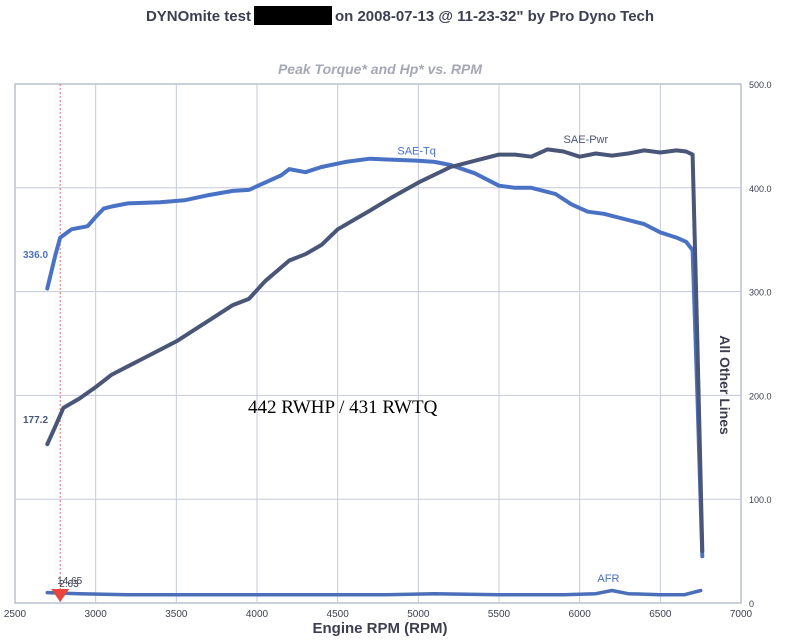 The height and width of the screenshot is (640, 800). Describe the element at coordinates (15, 614) in the screenshot. I see `x-tick-label: 2500` at that location.